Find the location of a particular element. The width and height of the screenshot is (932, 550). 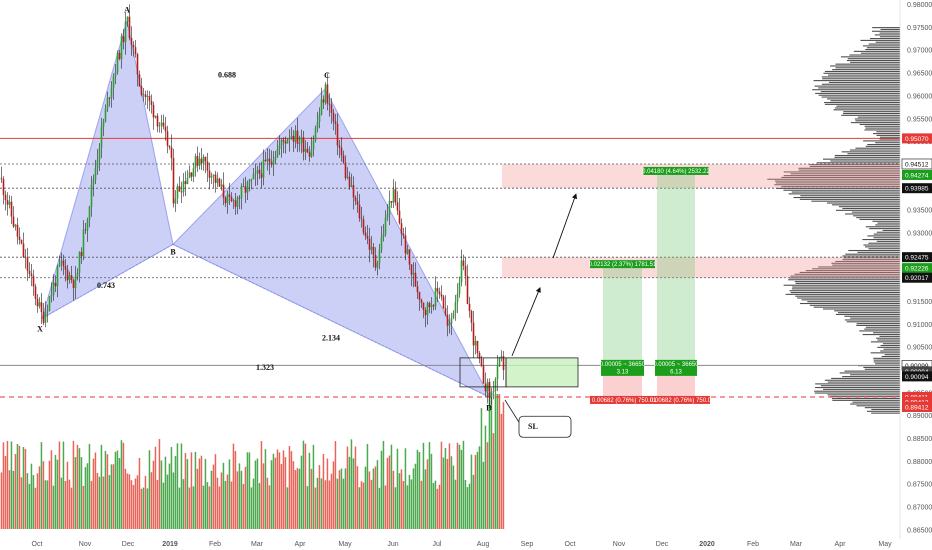

entry-zone-box is located at coordinates (542, 372).